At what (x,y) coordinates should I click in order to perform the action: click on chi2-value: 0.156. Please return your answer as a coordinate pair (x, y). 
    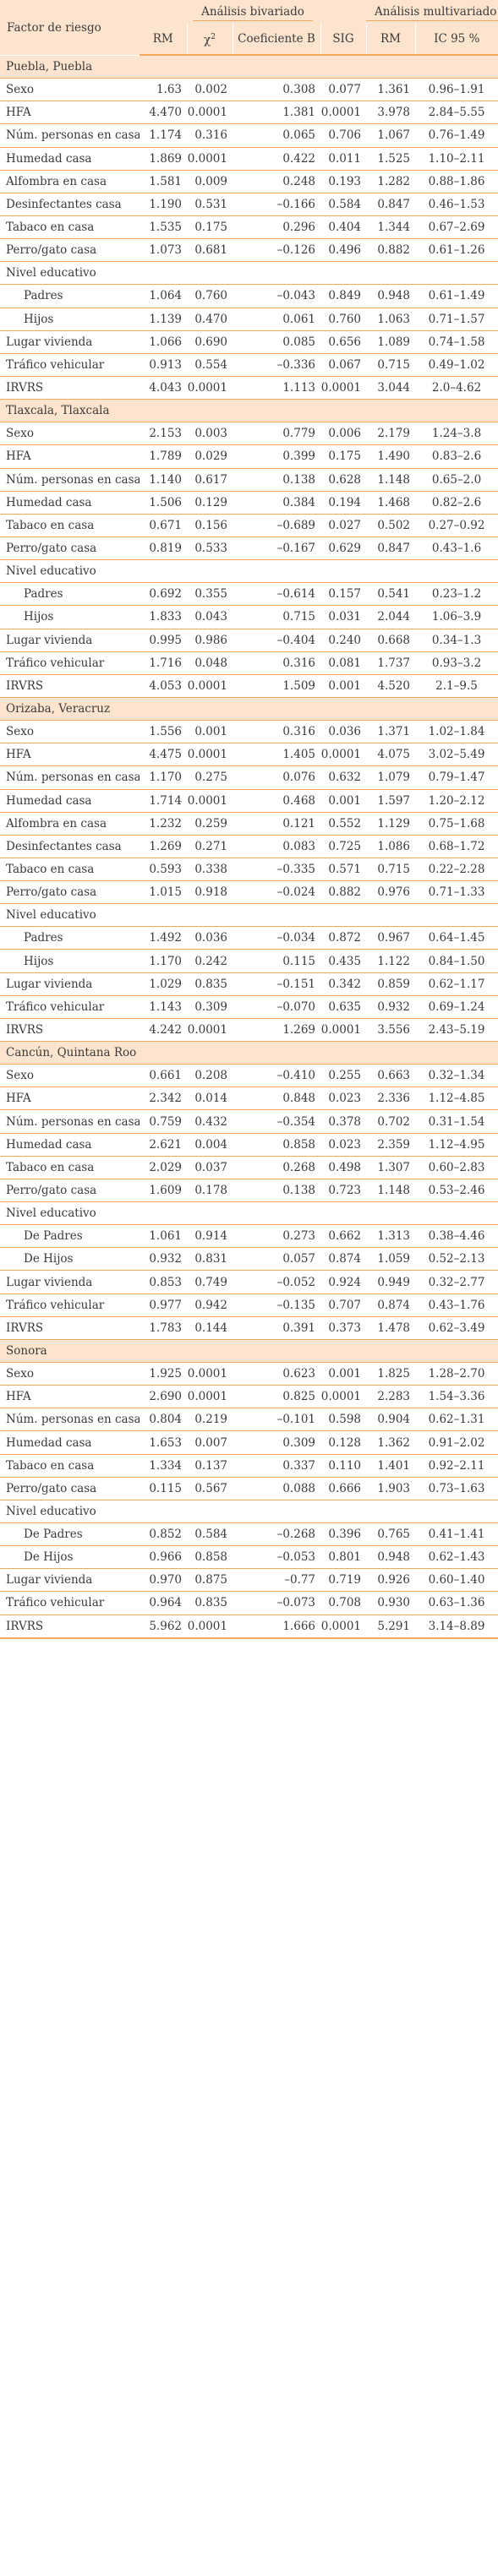
    Looking at the image, I should click on (210, 525).